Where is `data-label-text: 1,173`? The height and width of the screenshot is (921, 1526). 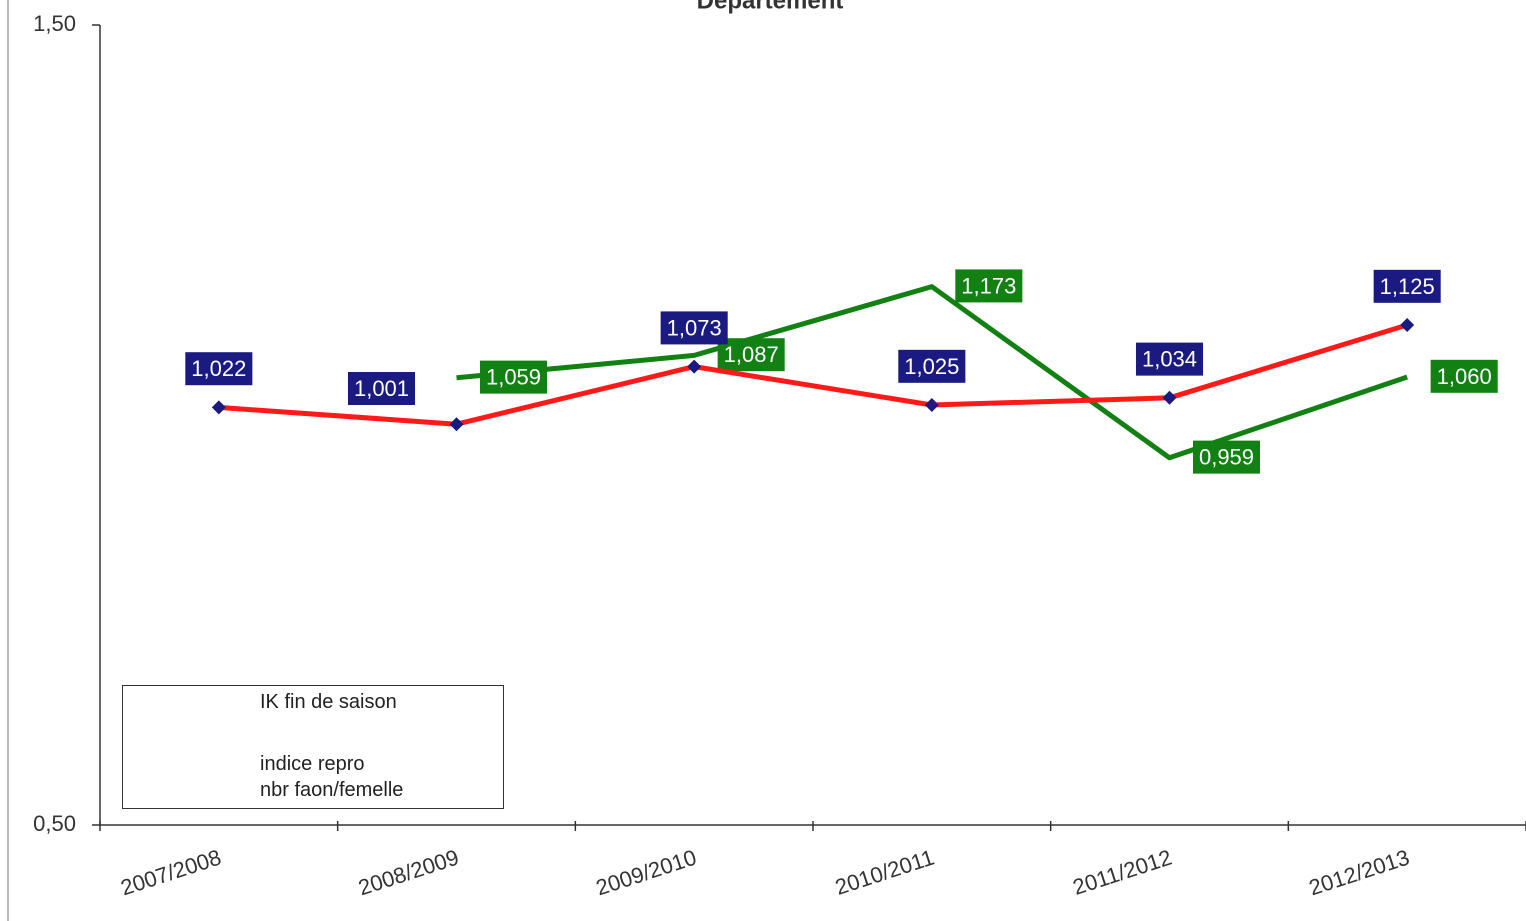 data-label-text: 1,173 is located at coordinates (988, 285).